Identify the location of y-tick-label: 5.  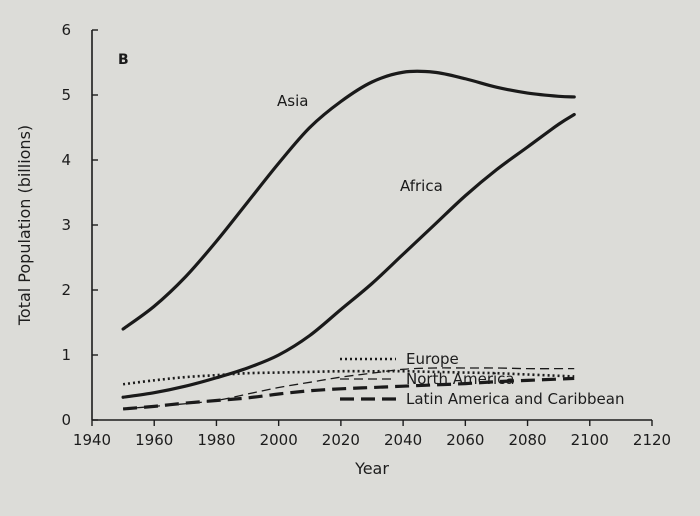
(66, 95).